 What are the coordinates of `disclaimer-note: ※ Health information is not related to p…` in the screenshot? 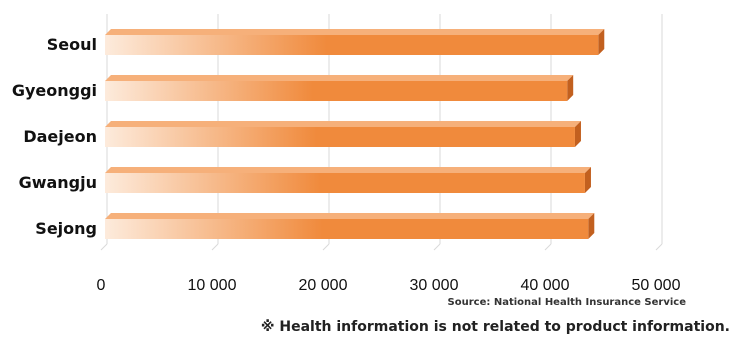 It's located at (495, 327).